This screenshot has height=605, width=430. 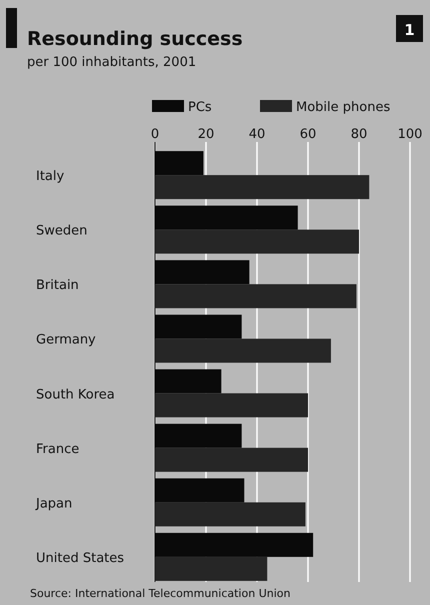 I want to click on x-tick-label: 60, so click(x=308, y=134).